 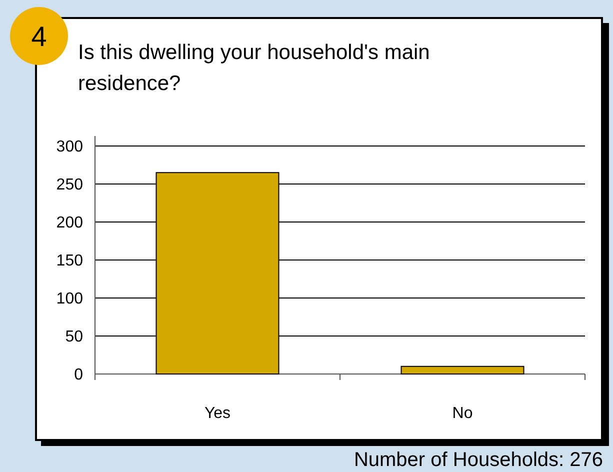 I want to click on x-tick-label: Yes, so click(x=217, y=413).